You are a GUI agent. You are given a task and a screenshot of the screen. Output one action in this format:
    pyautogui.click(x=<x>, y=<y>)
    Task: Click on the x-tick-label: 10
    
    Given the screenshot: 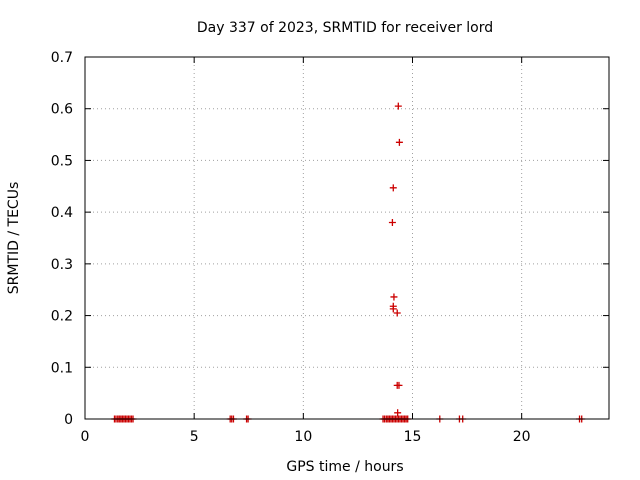 What is the action you would take?
    pyautogui.click(x=303, y=437)
    